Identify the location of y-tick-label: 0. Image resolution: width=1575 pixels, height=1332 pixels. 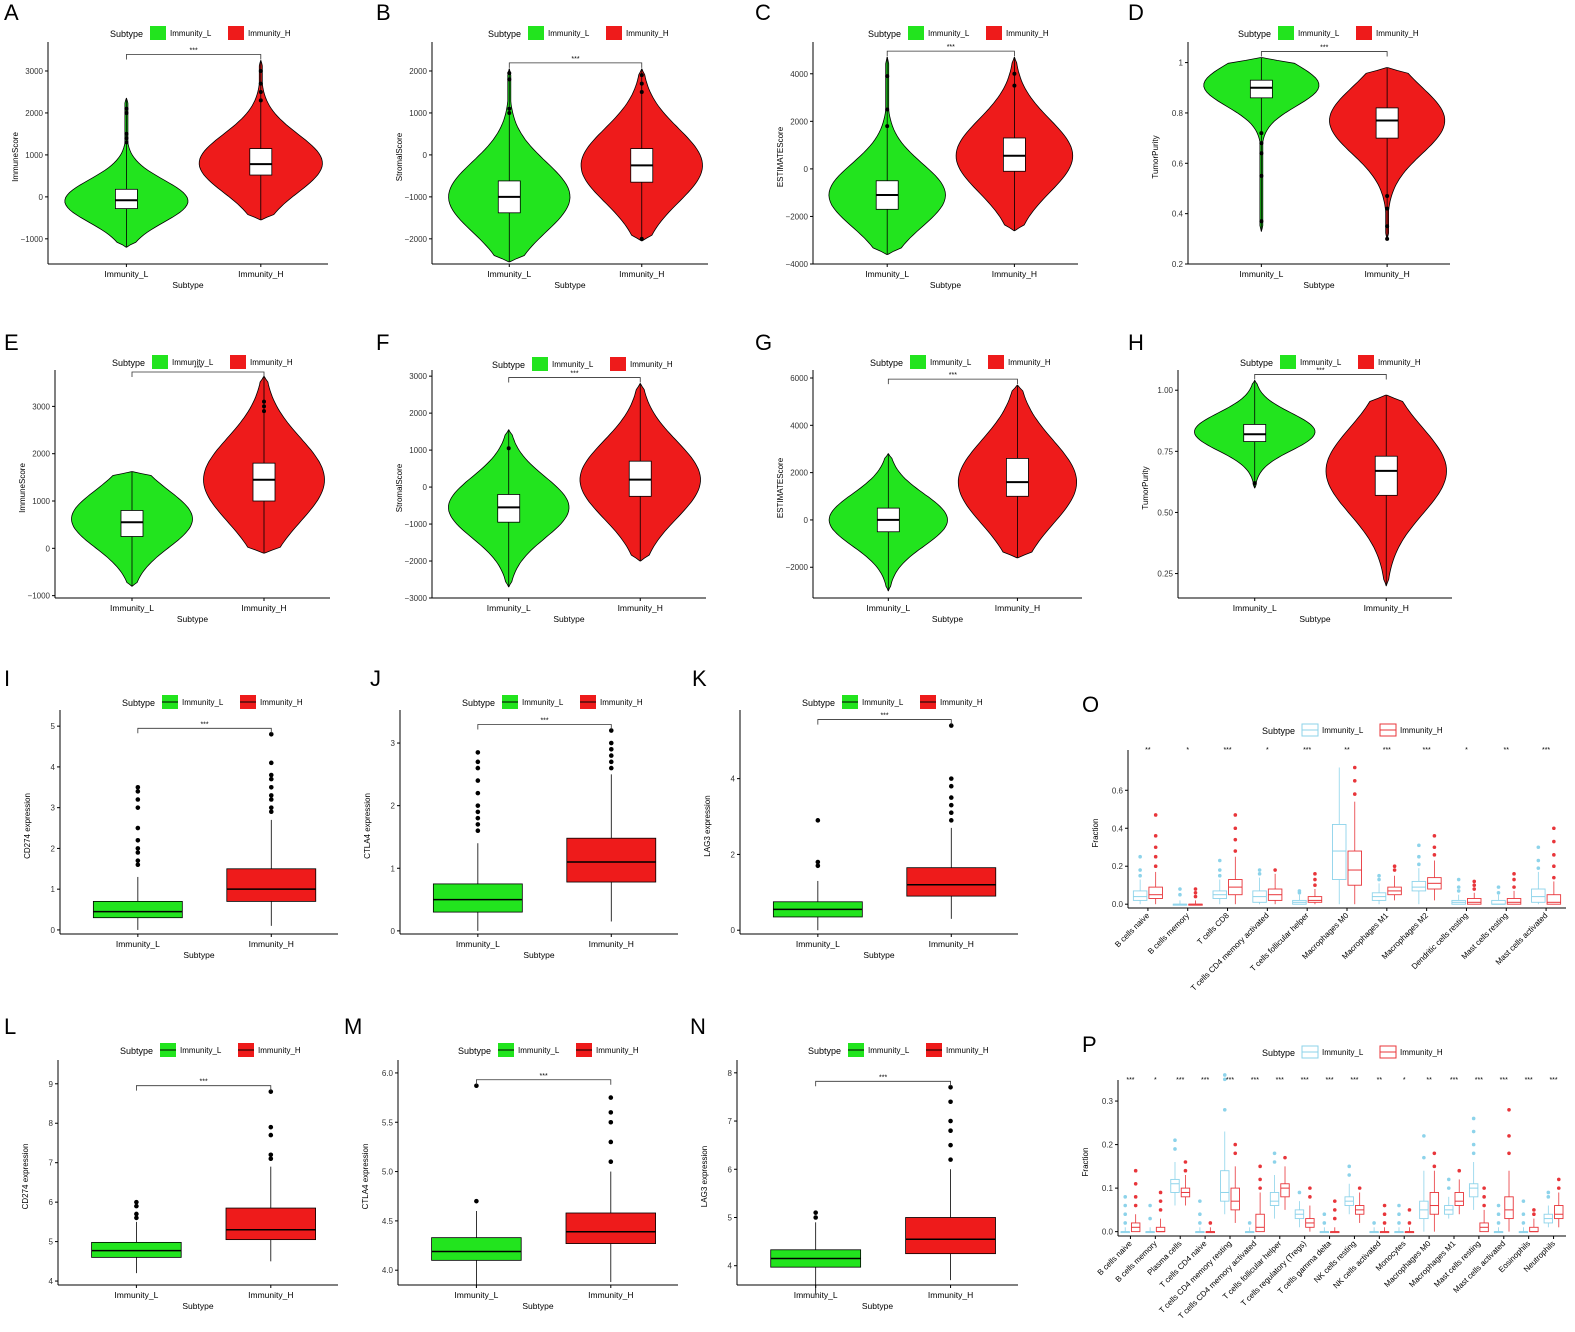
(393, 931).